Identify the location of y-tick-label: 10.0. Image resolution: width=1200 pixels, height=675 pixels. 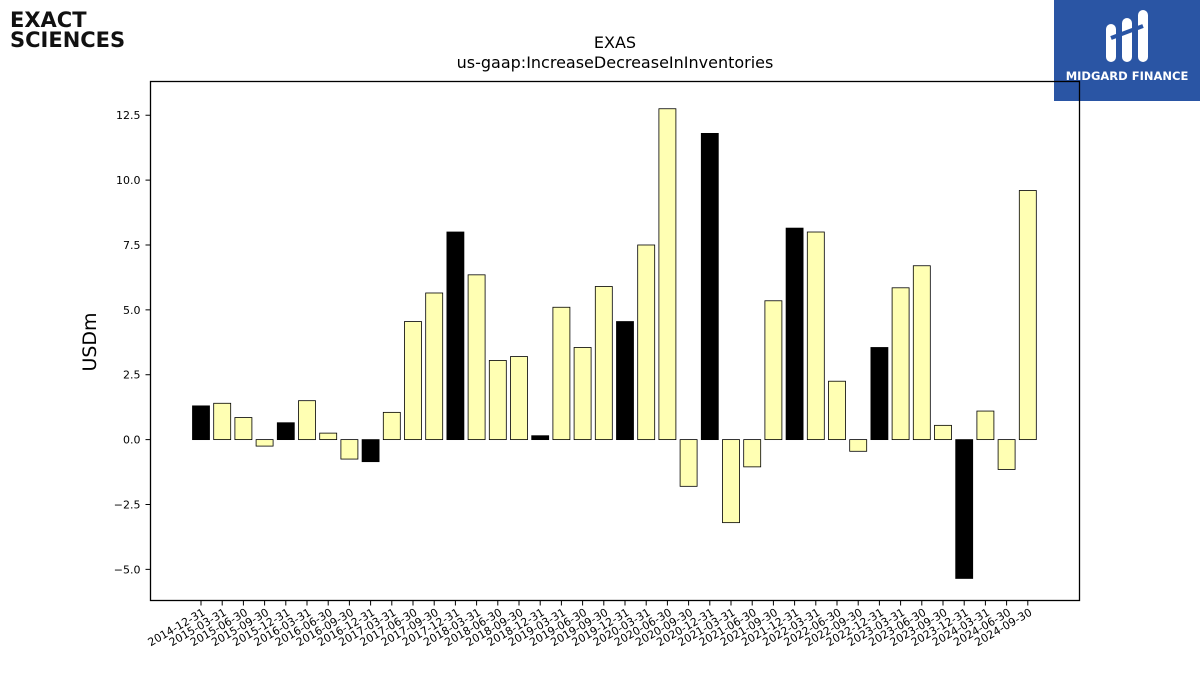
(128, 180).